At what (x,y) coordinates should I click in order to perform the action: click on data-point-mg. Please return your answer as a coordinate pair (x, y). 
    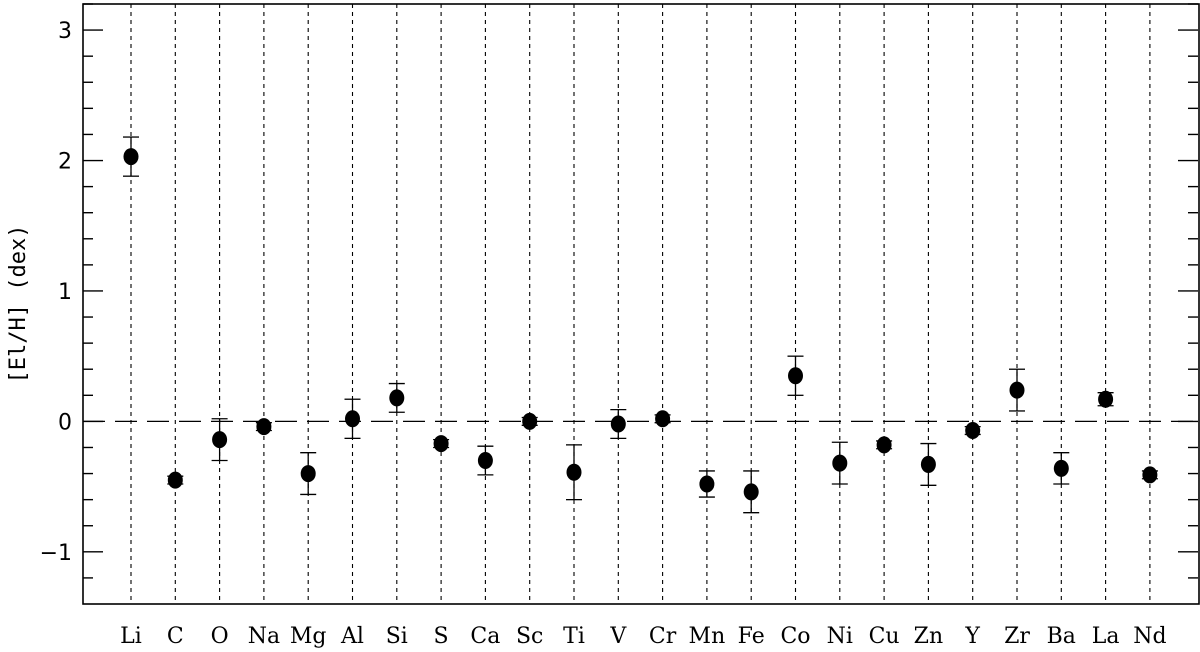
    Looking at the image, I should click on (308, 474).